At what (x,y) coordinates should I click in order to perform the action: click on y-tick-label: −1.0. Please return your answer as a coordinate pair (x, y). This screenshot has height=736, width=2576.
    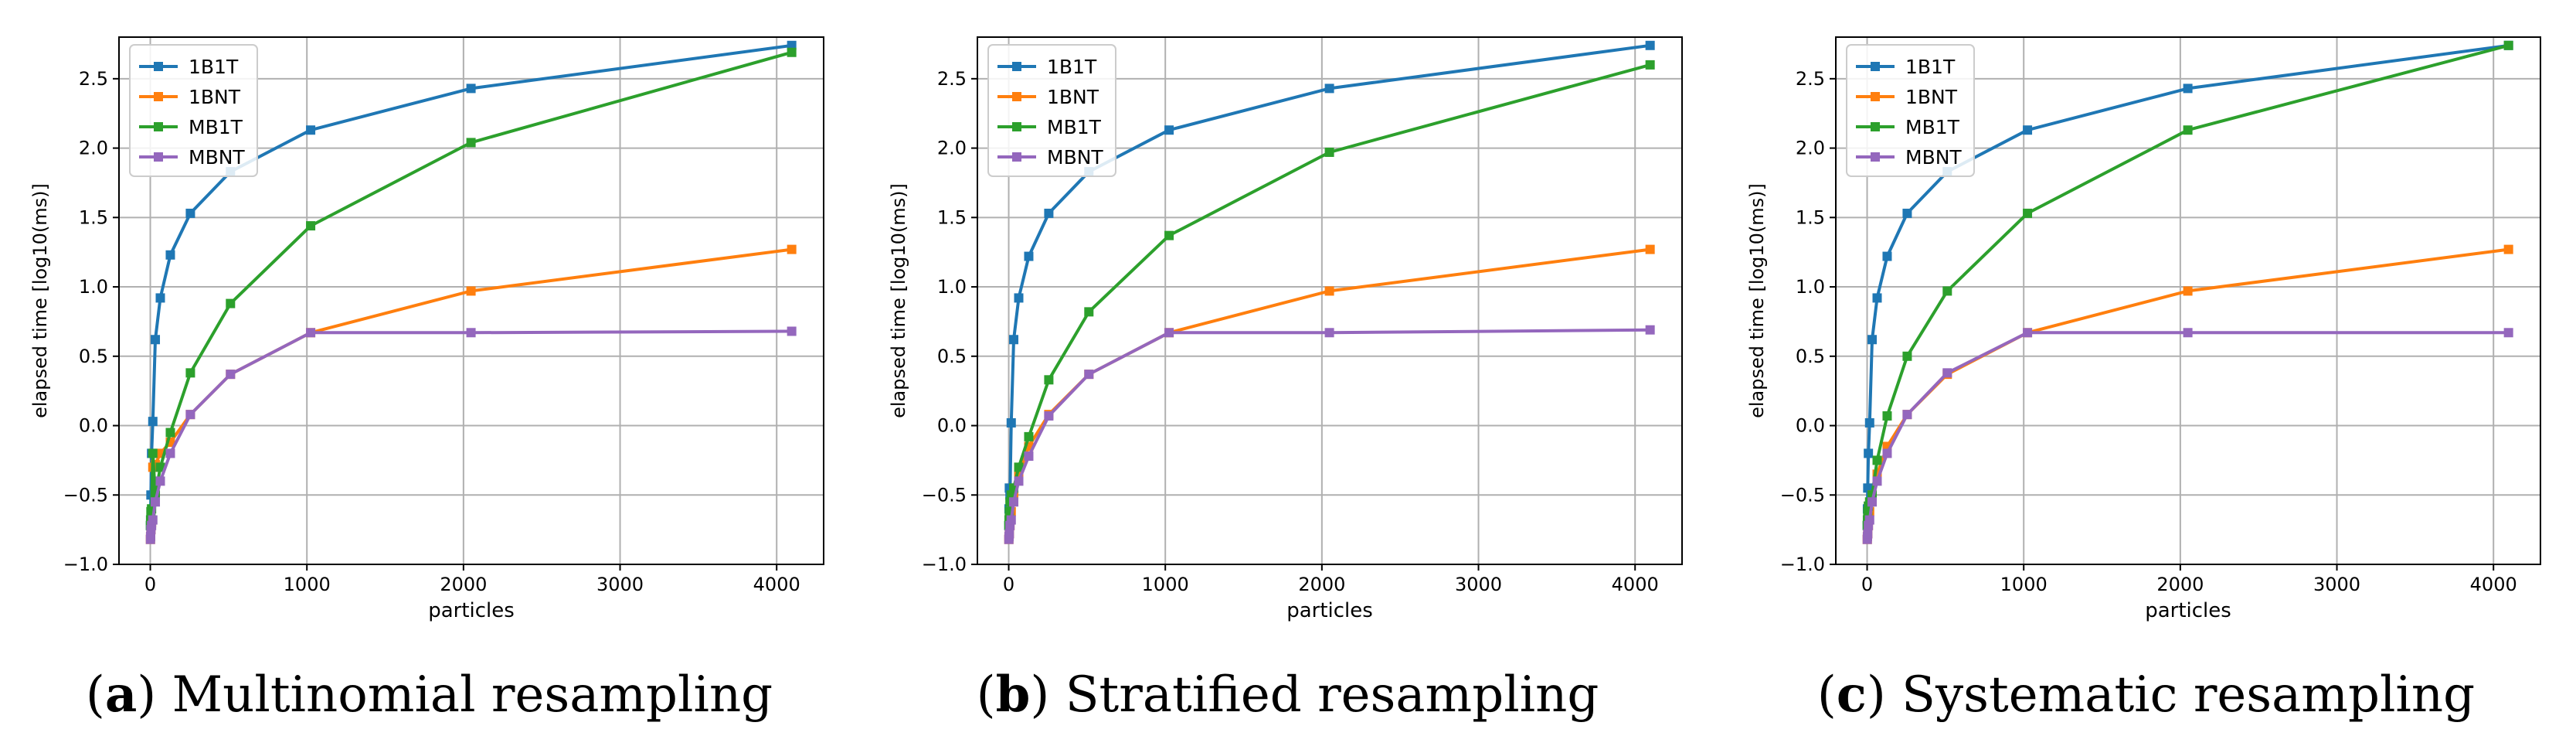
    Looking at the image, I should click on (85, 564).